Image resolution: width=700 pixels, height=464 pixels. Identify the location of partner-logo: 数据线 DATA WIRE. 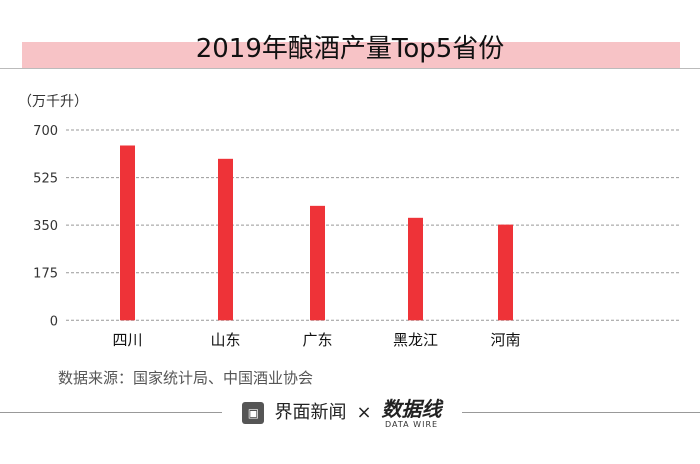
(412, 413).